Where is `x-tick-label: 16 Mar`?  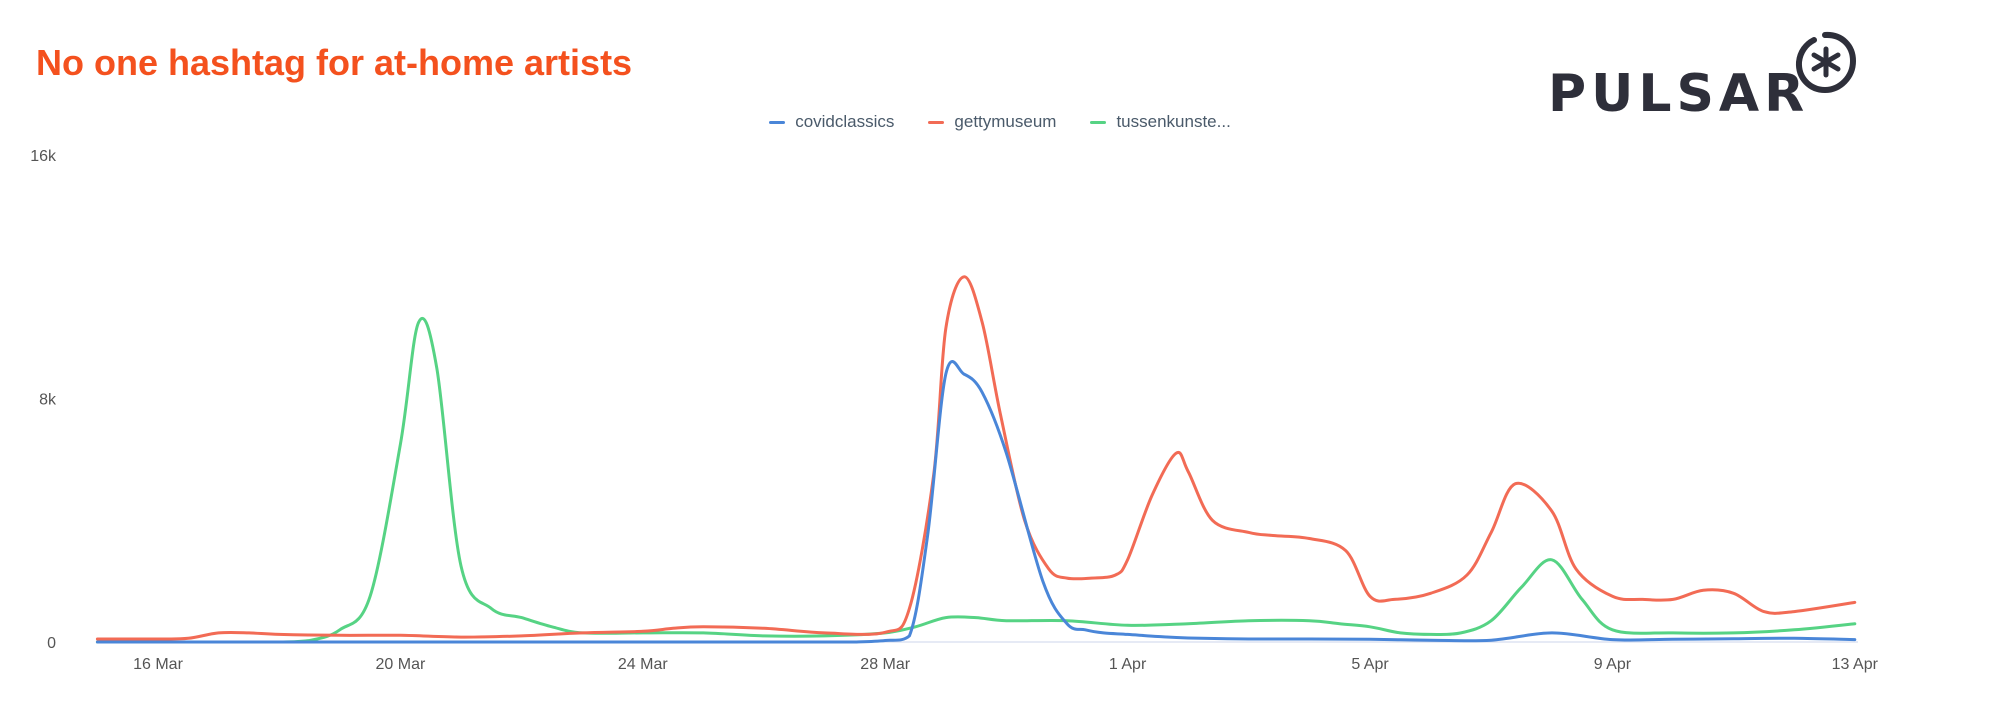
x-tick-label: 16 Mar is located at coordinates (158, 664).